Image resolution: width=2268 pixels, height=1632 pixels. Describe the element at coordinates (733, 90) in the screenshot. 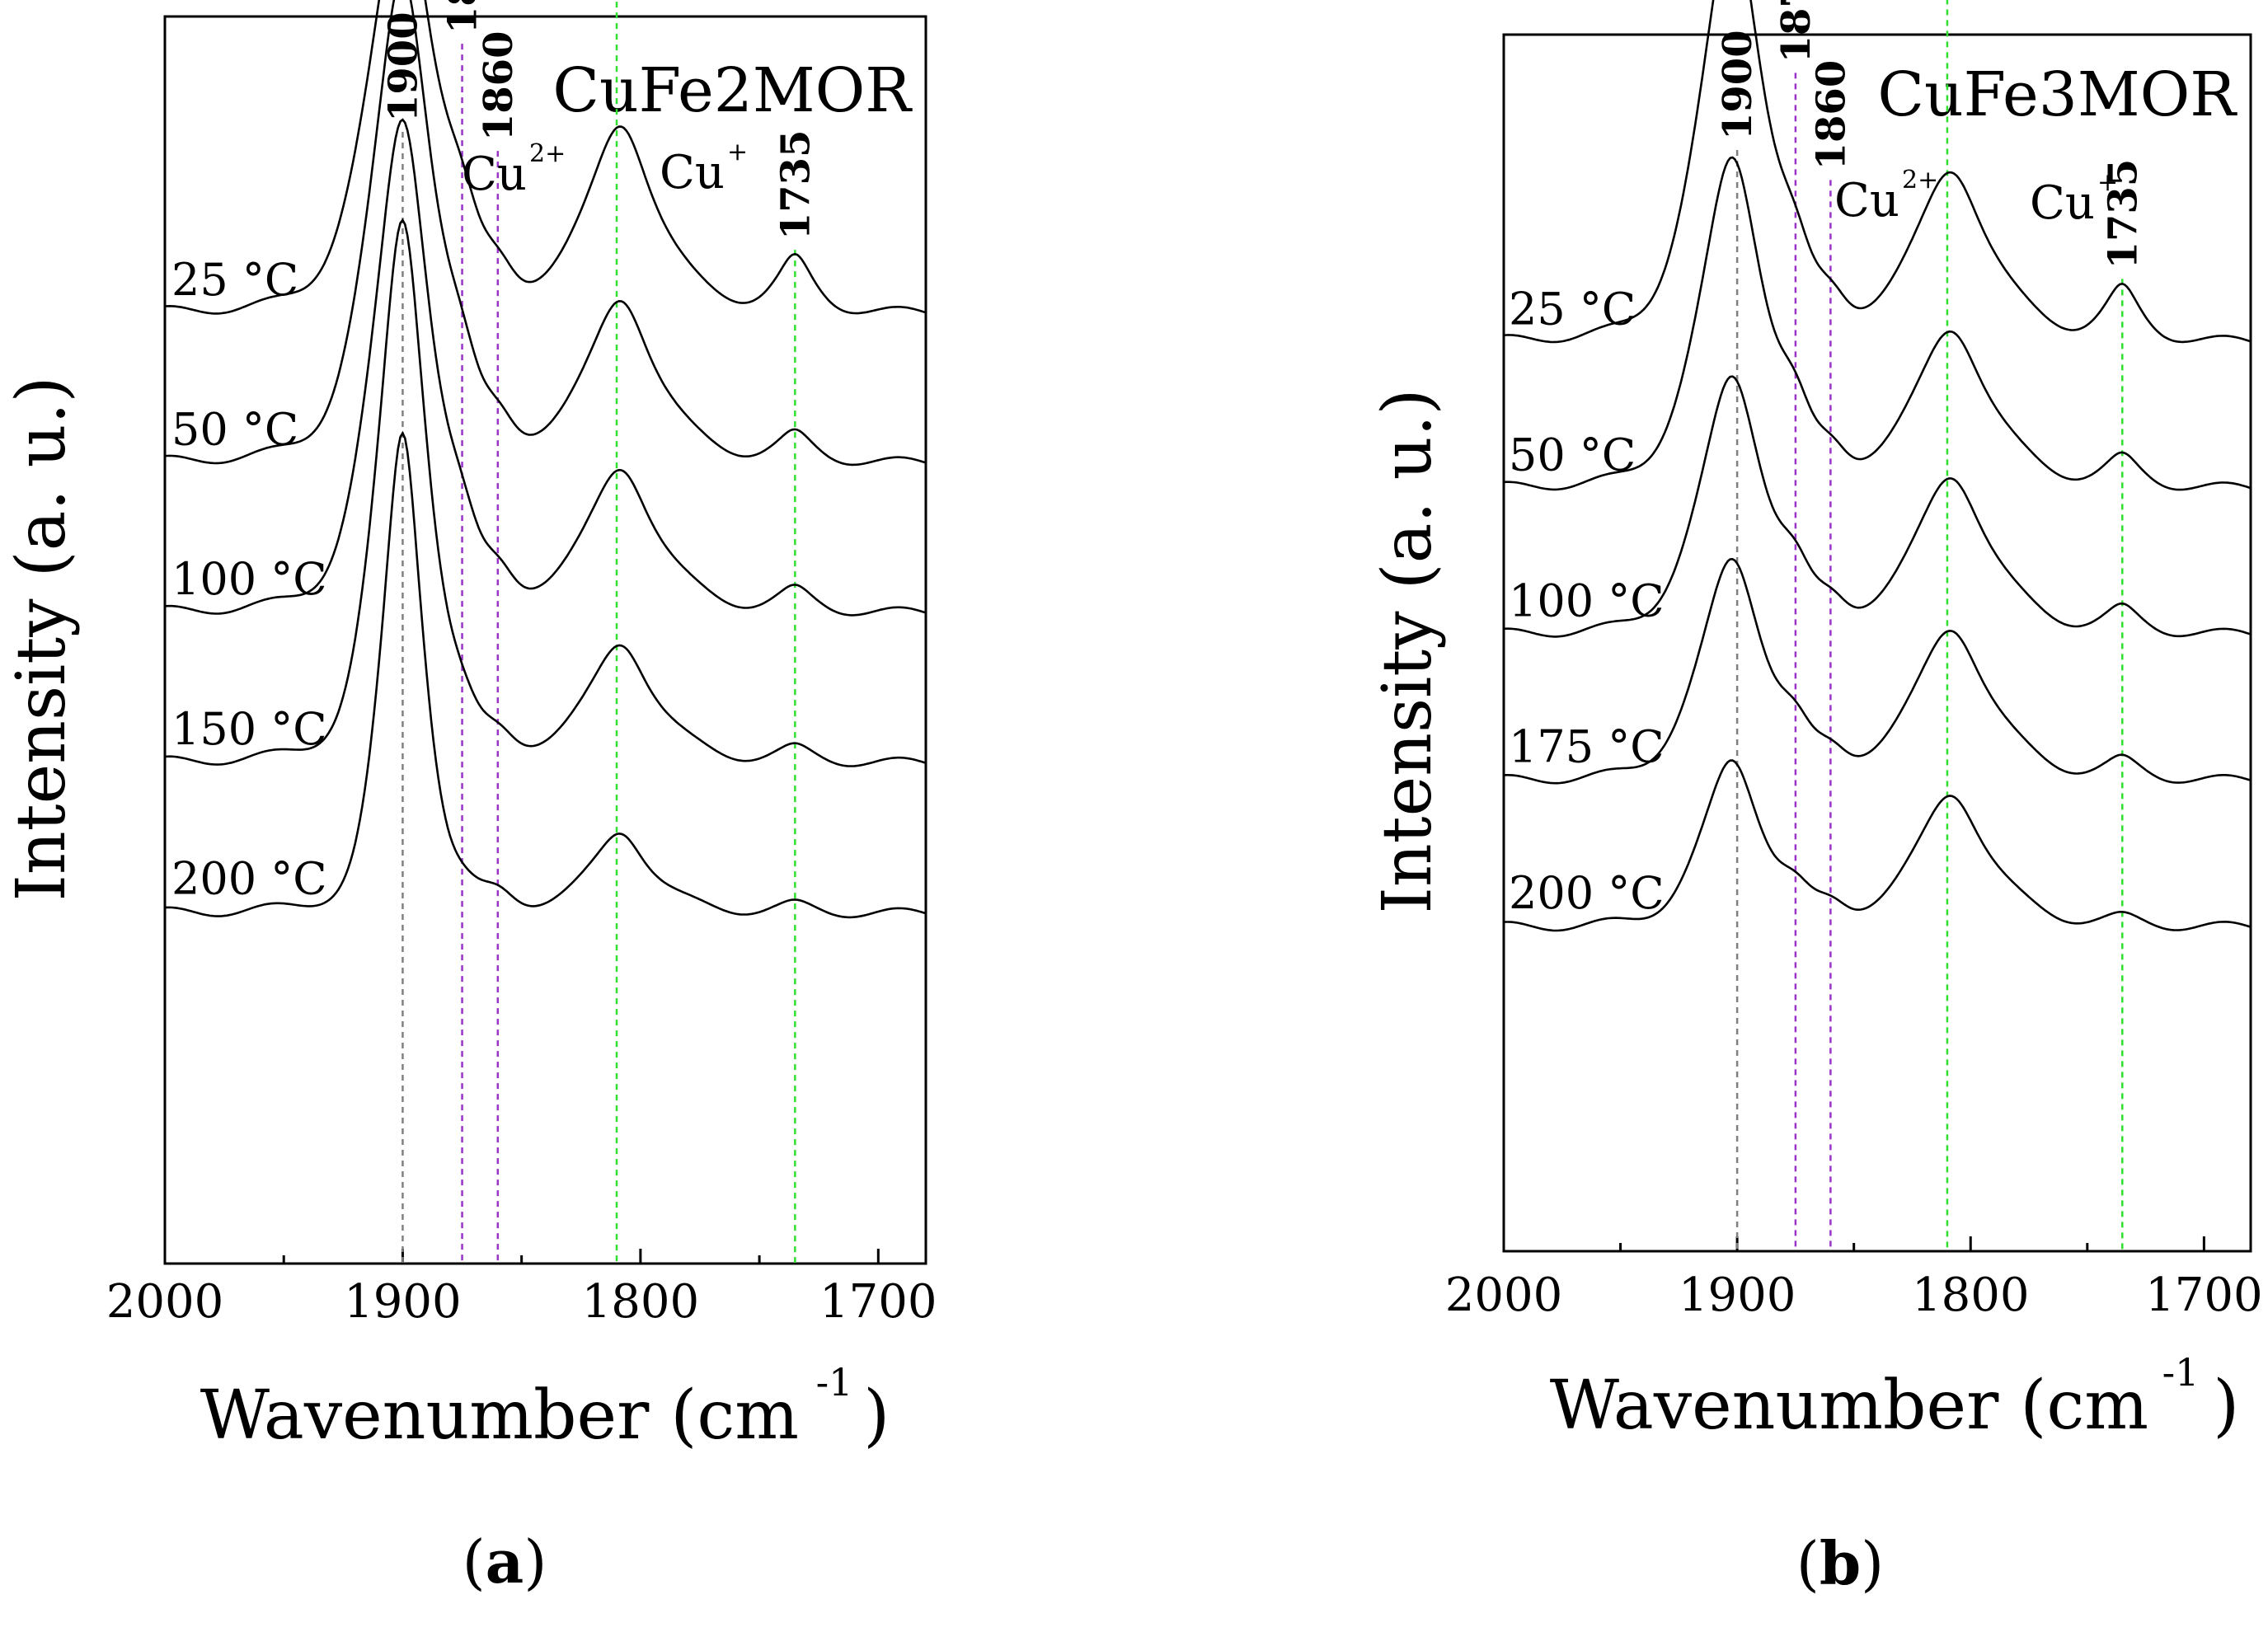

I see `chart-title: CuFe2MOR` at that location.